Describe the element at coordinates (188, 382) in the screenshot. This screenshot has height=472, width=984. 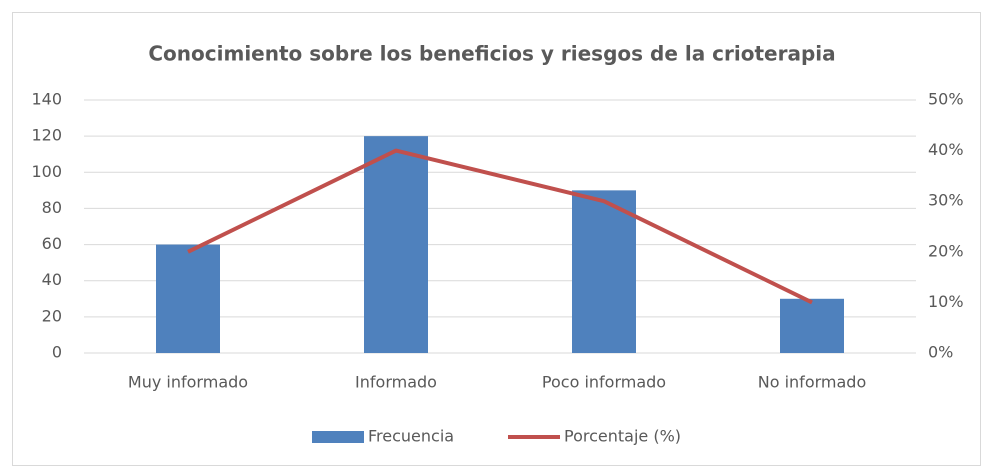
I see `x-tick-label: Muy informado` at that location.